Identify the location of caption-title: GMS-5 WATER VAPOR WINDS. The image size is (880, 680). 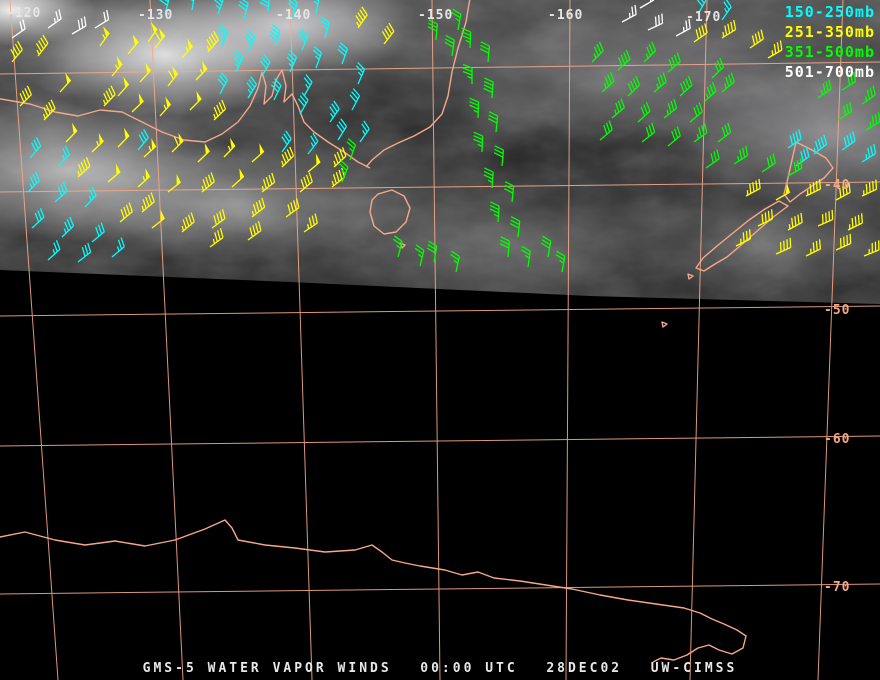
(267, 668).